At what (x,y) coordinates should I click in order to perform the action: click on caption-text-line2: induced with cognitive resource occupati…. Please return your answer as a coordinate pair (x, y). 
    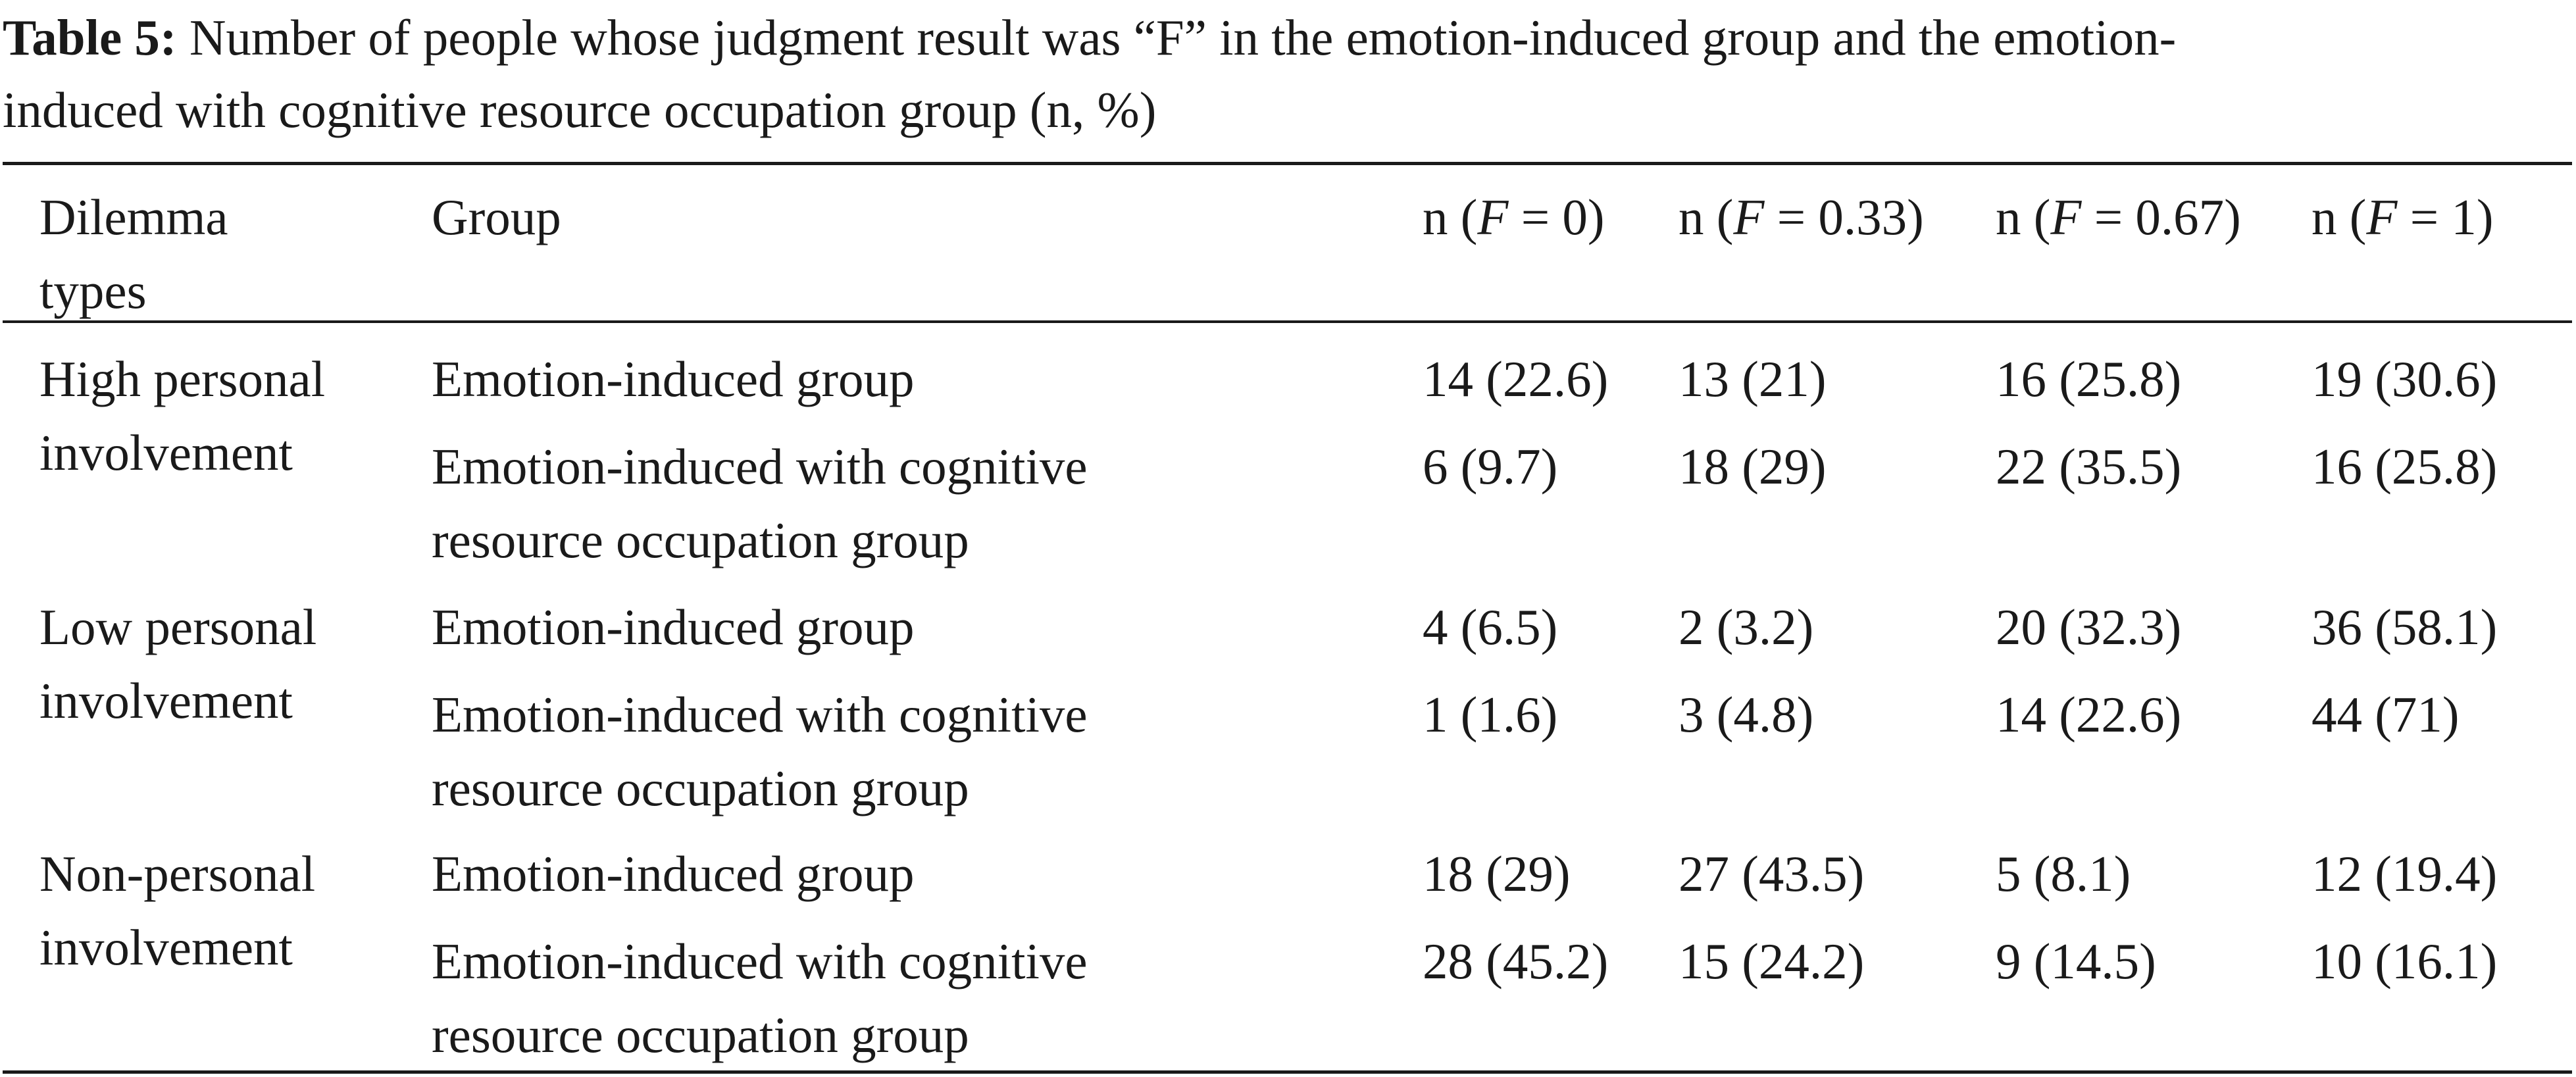
    Looking at the image, I should click on (580, 110).